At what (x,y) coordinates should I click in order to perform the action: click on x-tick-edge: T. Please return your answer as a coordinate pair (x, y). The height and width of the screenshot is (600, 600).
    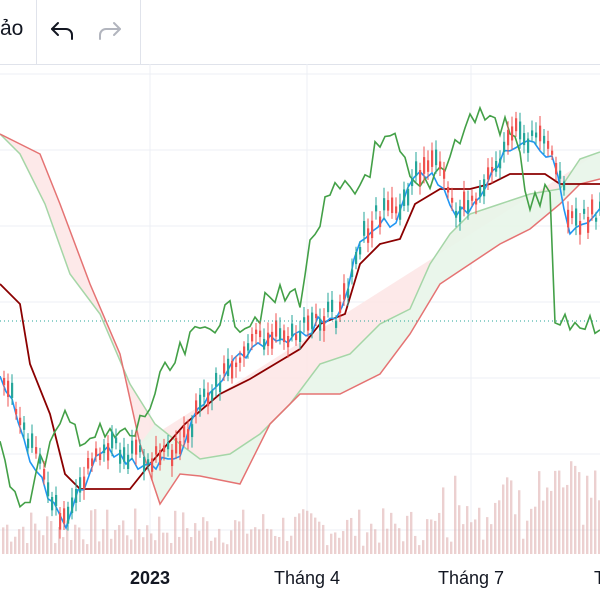
    Looking at the image, I should click on (597, 578).